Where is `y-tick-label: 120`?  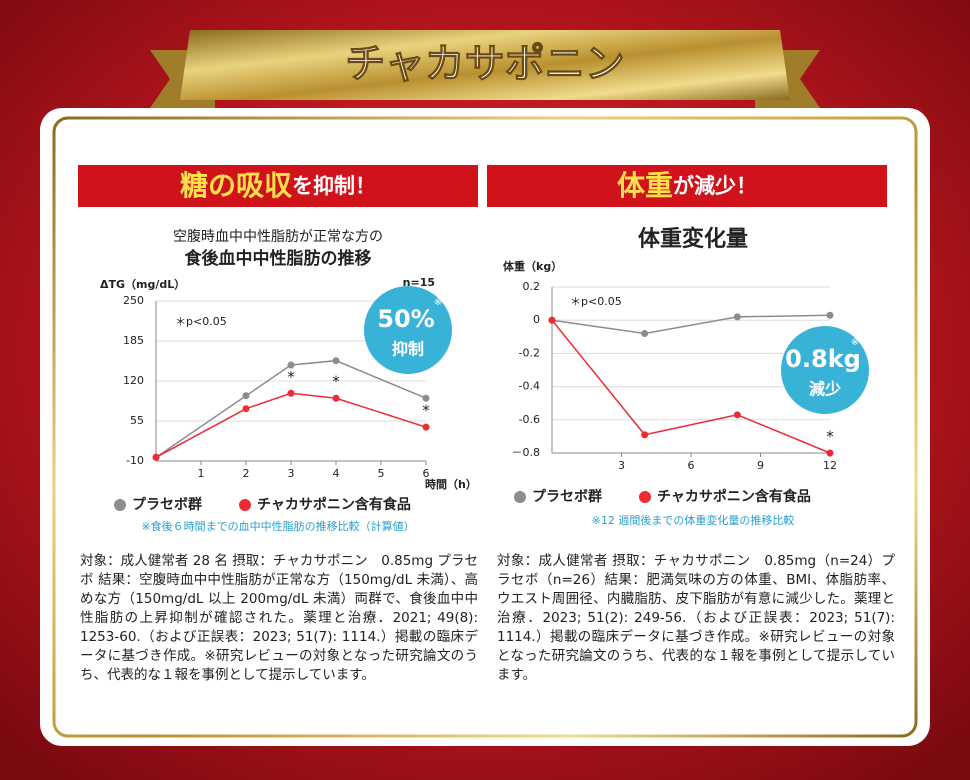
y-tick-label: 120 is located at coordinates (133, 380).